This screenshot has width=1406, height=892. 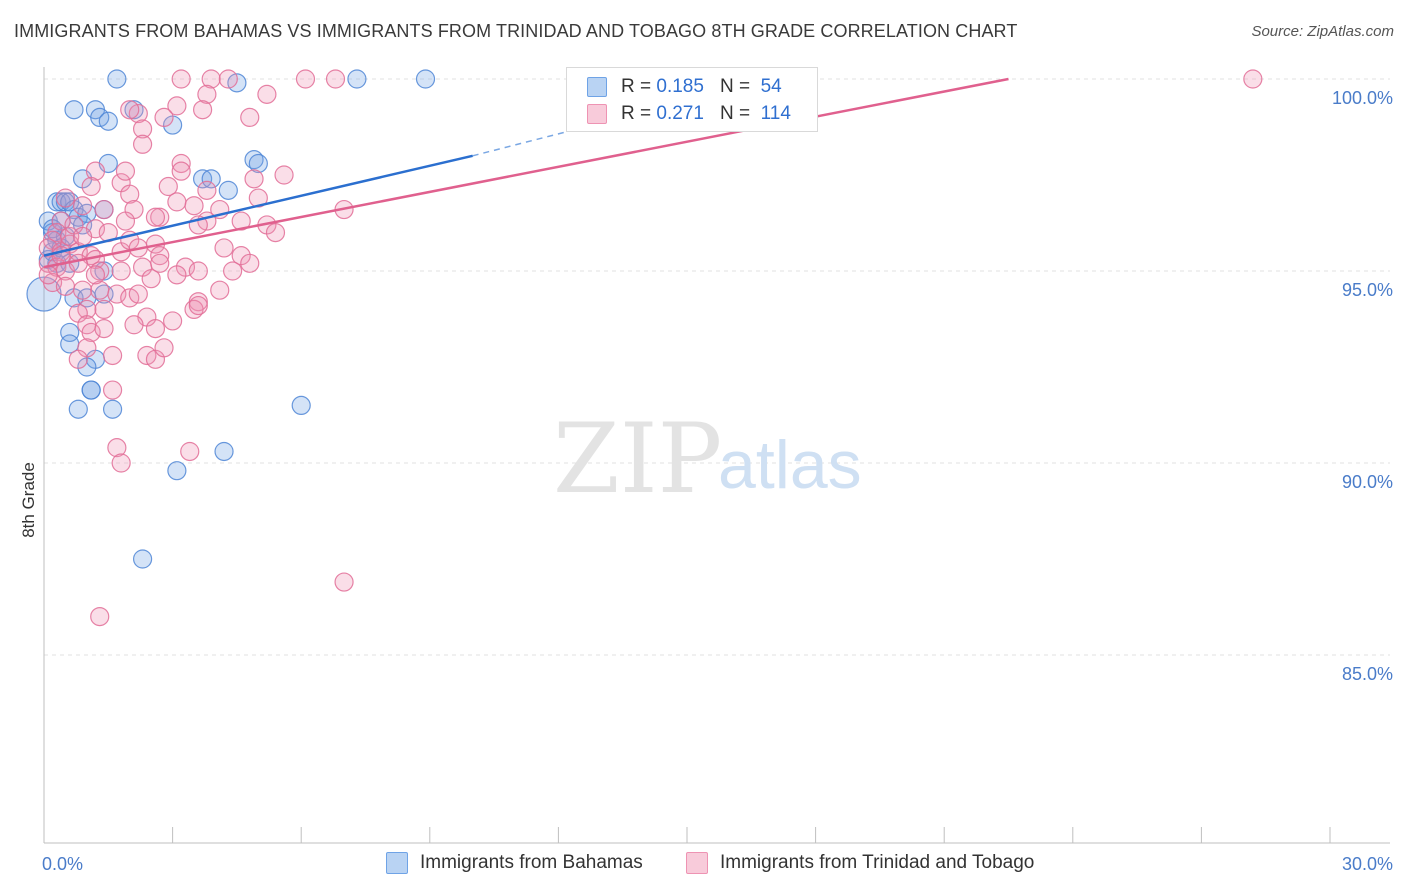 What do you see at coordinates (637, 459) in the screenshot?
I see `watermark-zip: ZIP` at bounding box center [637, 459].